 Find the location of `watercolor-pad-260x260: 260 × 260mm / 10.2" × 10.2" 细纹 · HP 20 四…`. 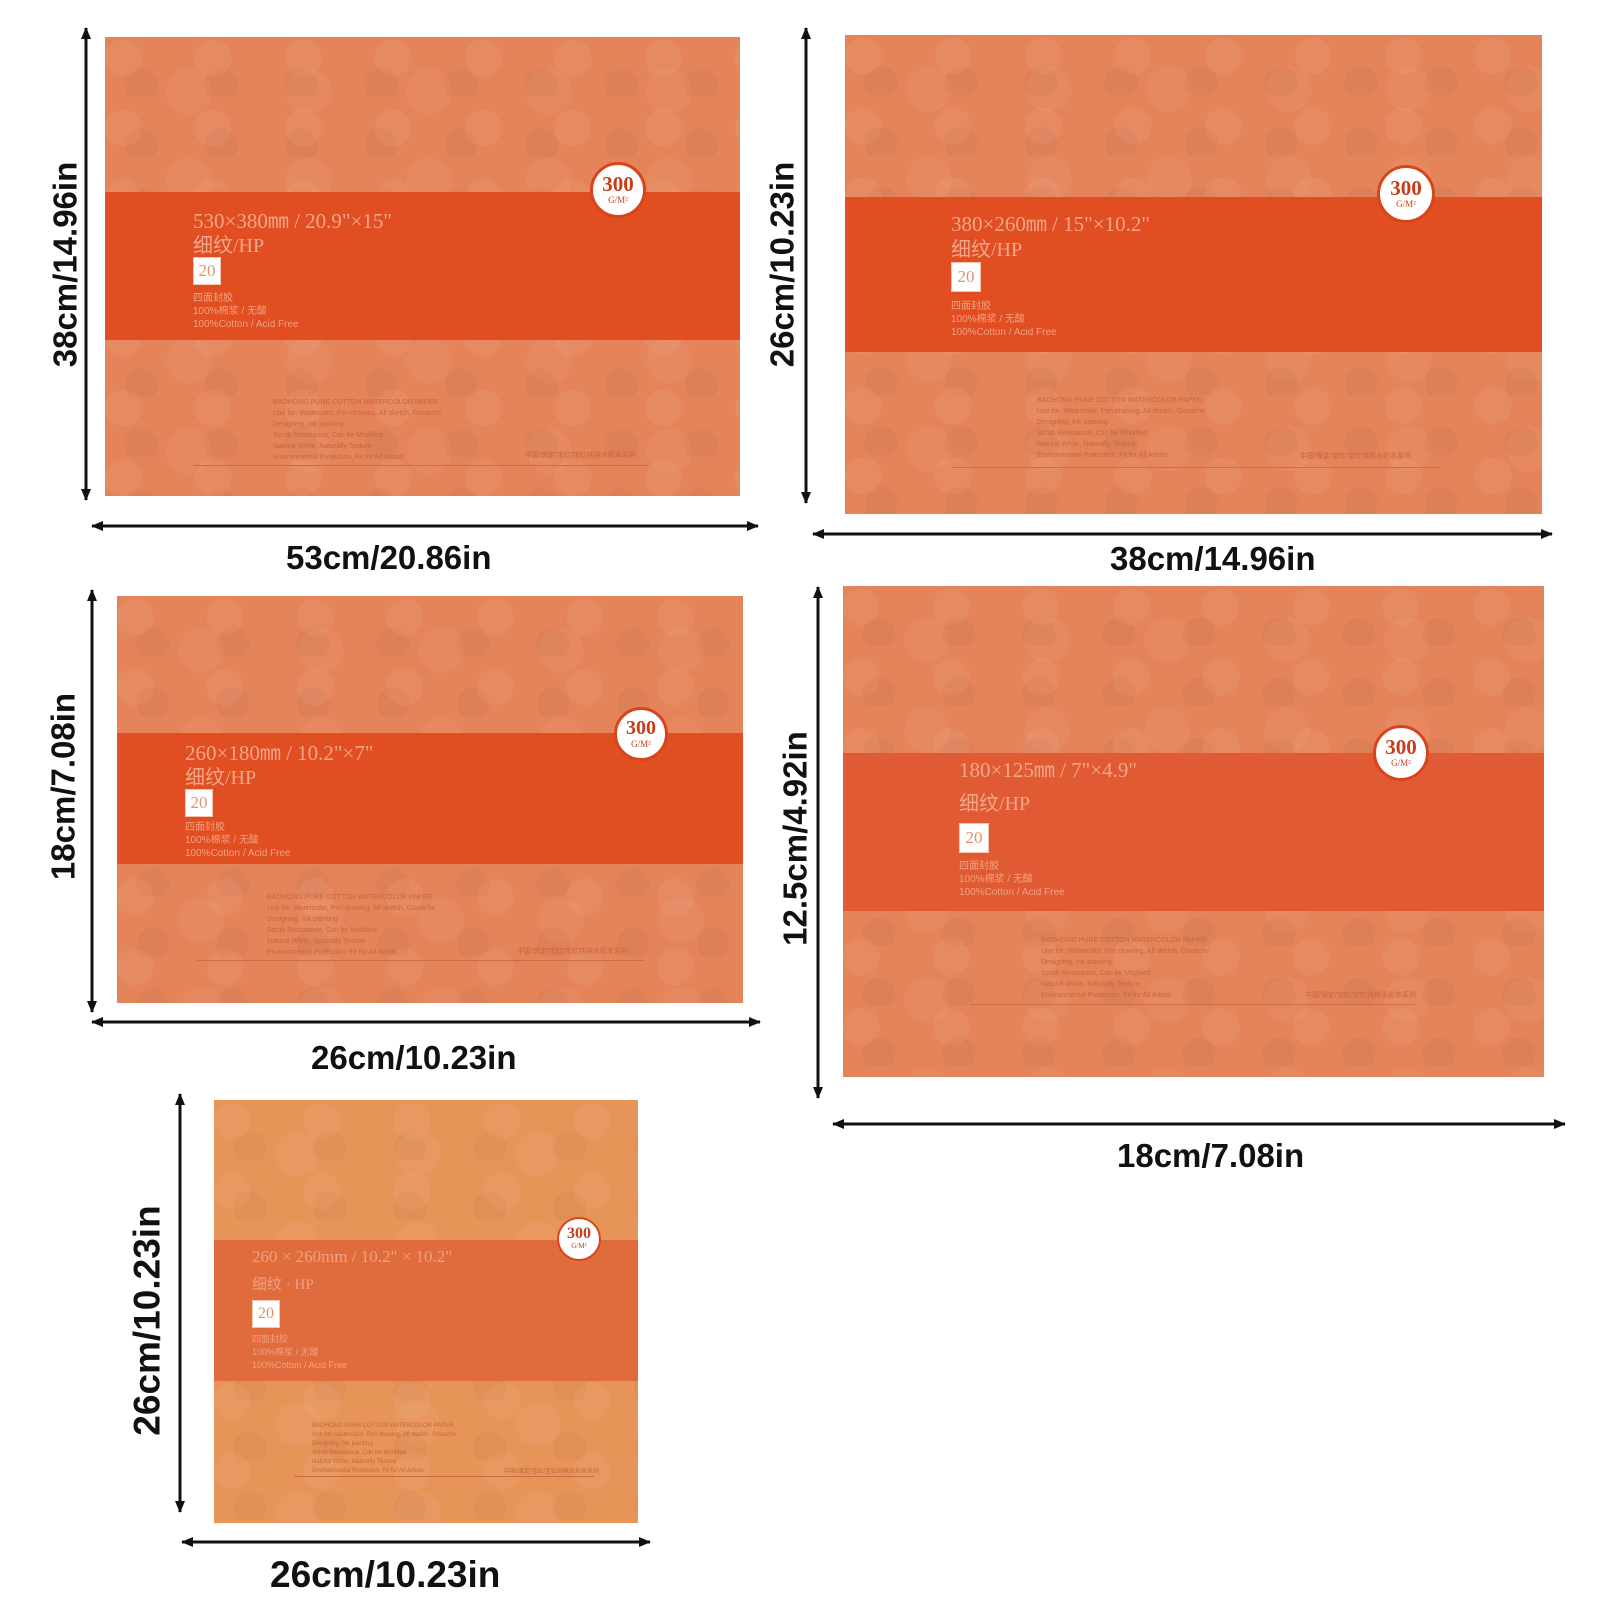

watercolor-pad-260x260: 260 × 260mm / 10.2" × 10.2" 细纹 · HP 20 四… is located at coordinates (426, 1311).